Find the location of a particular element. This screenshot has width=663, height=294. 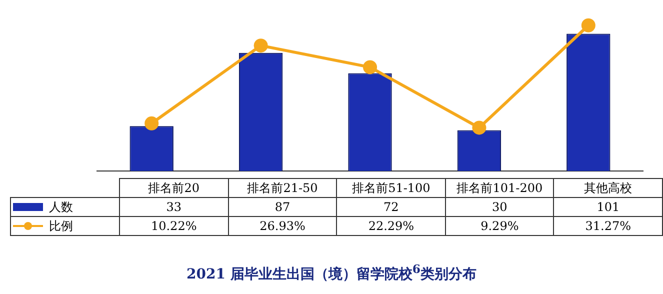

data-label: 33 is located at coordinates (174, 207).